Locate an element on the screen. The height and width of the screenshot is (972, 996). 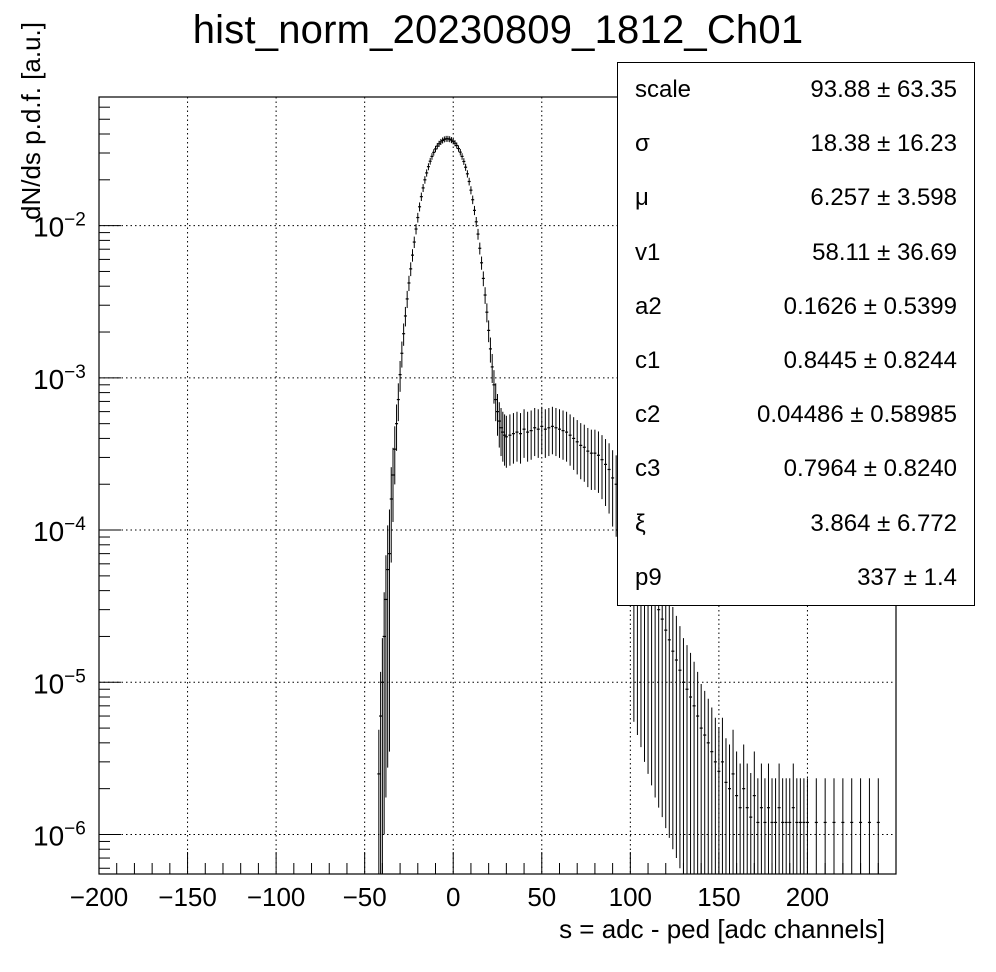
stat-name: c1 is located at coordinates (648, 360).